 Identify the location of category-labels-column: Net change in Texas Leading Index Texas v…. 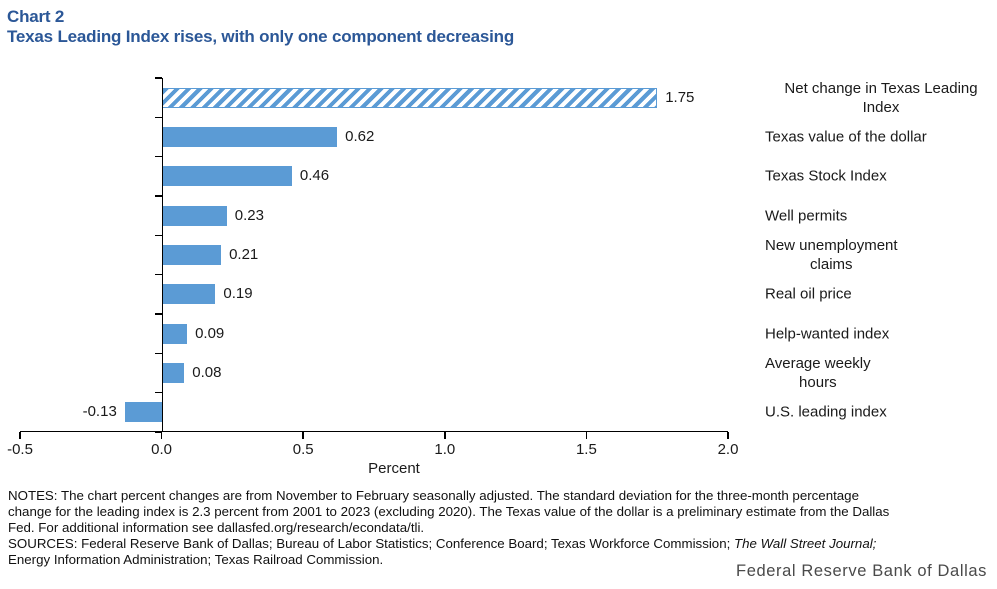
(881, 255).